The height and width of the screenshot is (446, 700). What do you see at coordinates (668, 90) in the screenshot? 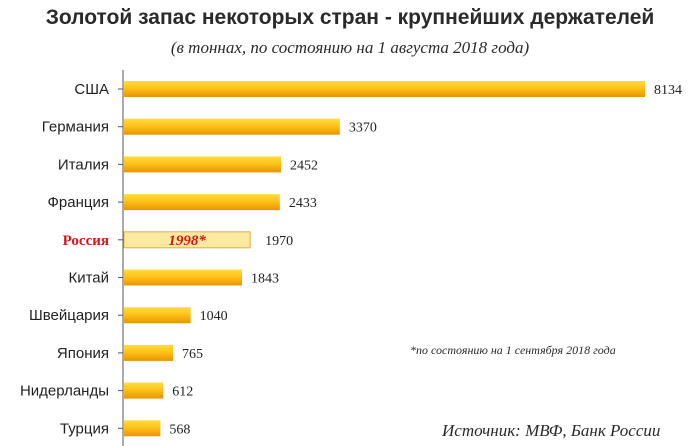
I see `value-label: 8134` at bounding box center [668, 90].